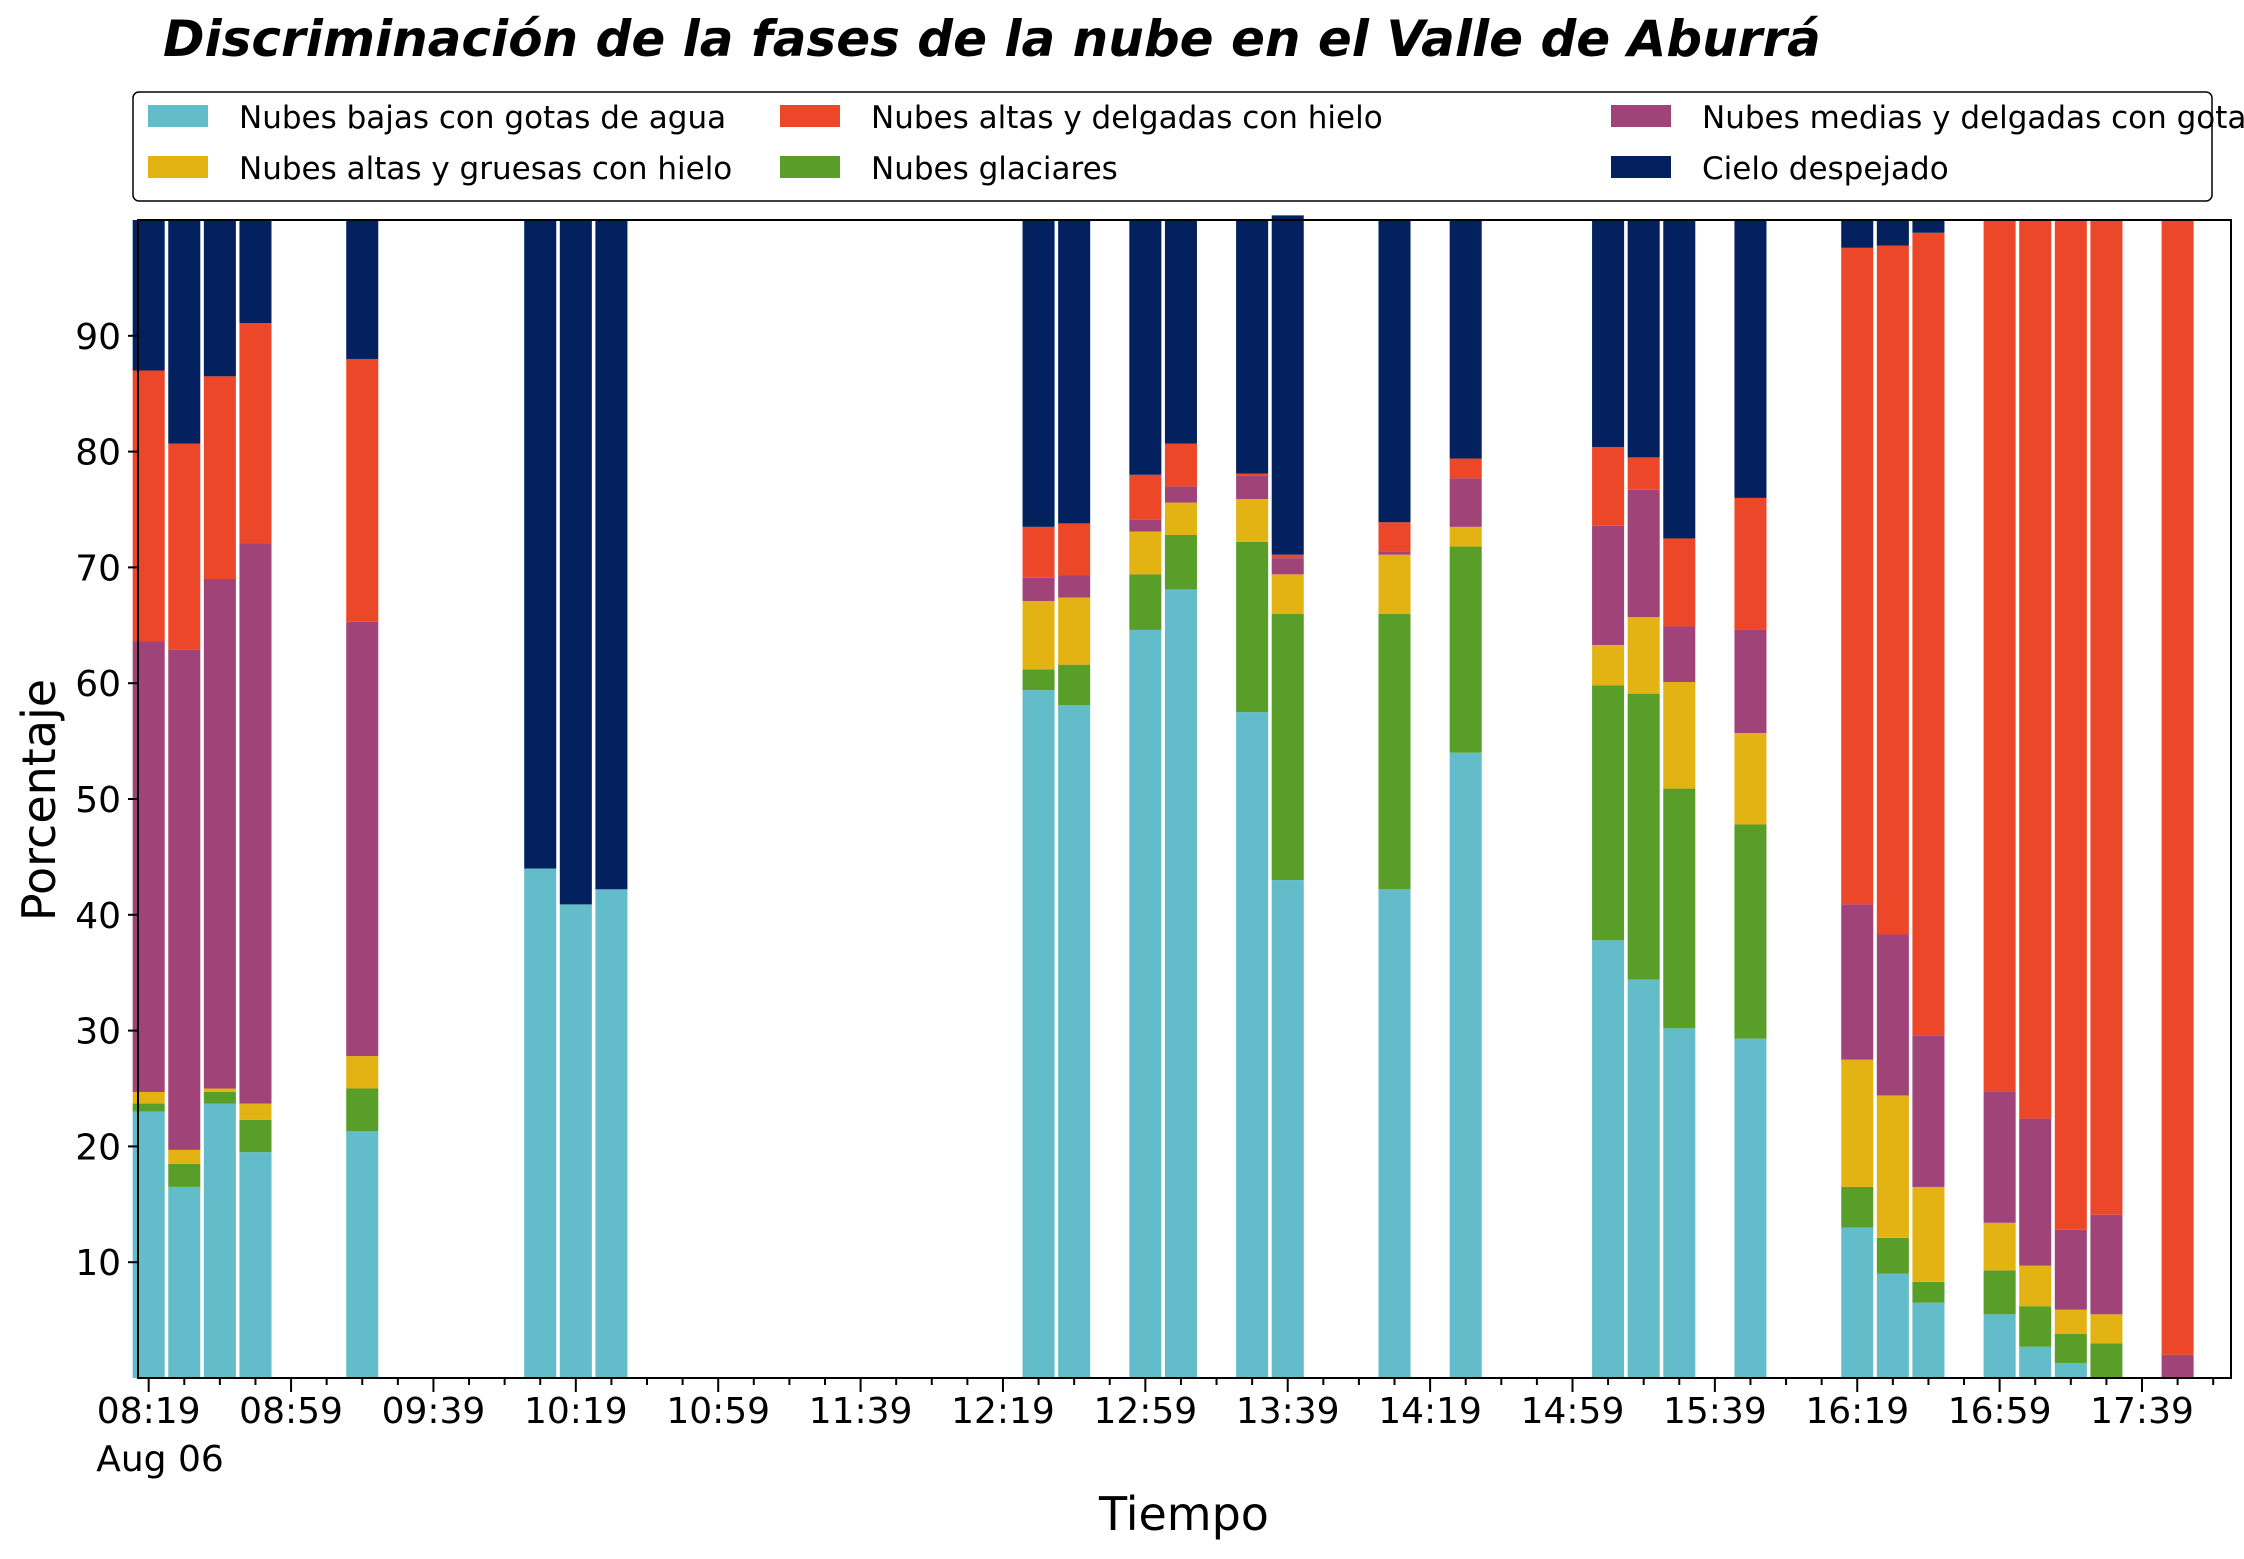  Describe the element at coordinates (98, 568) in the screenshot. I see `y-tick-label: 70` at that location.